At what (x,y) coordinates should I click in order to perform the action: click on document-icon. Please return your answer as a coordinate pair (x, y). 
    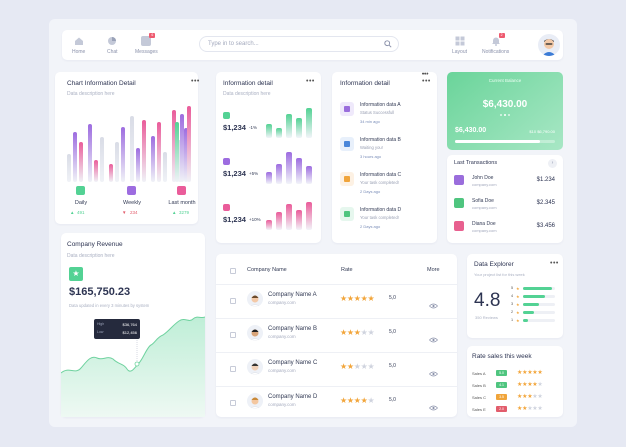
    Looking at the image, I should click on (347, 109).